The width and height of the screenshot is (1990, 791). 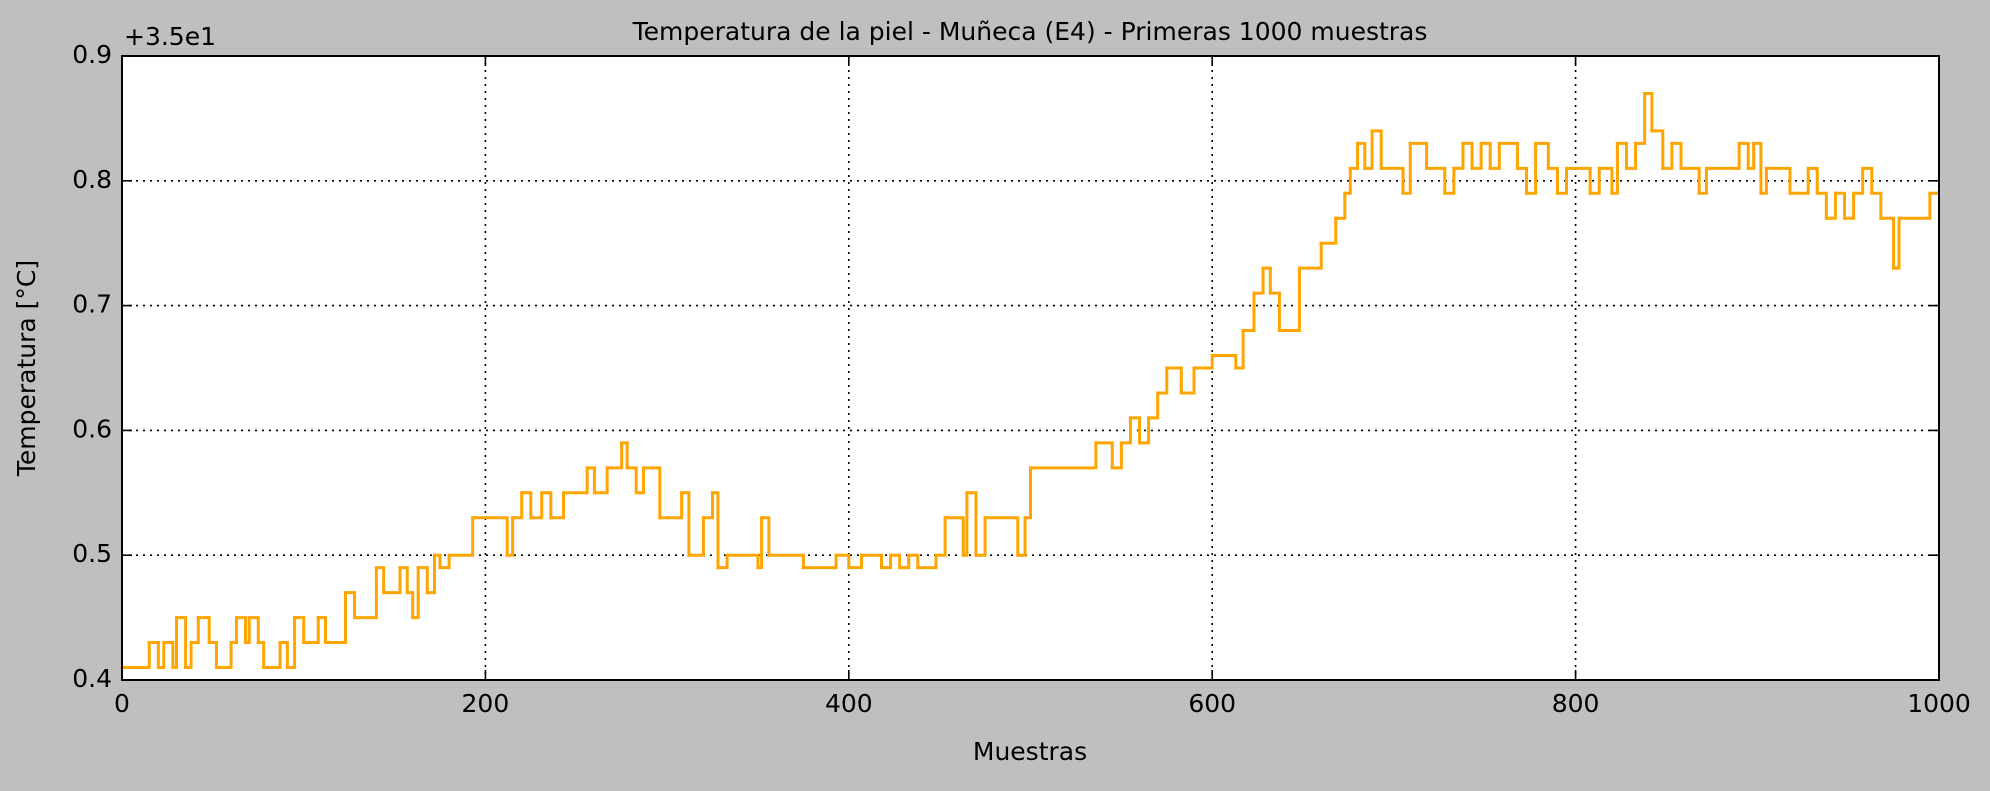 I want to click on x-axis-label: Muestras, so click(x=1030, y=751).